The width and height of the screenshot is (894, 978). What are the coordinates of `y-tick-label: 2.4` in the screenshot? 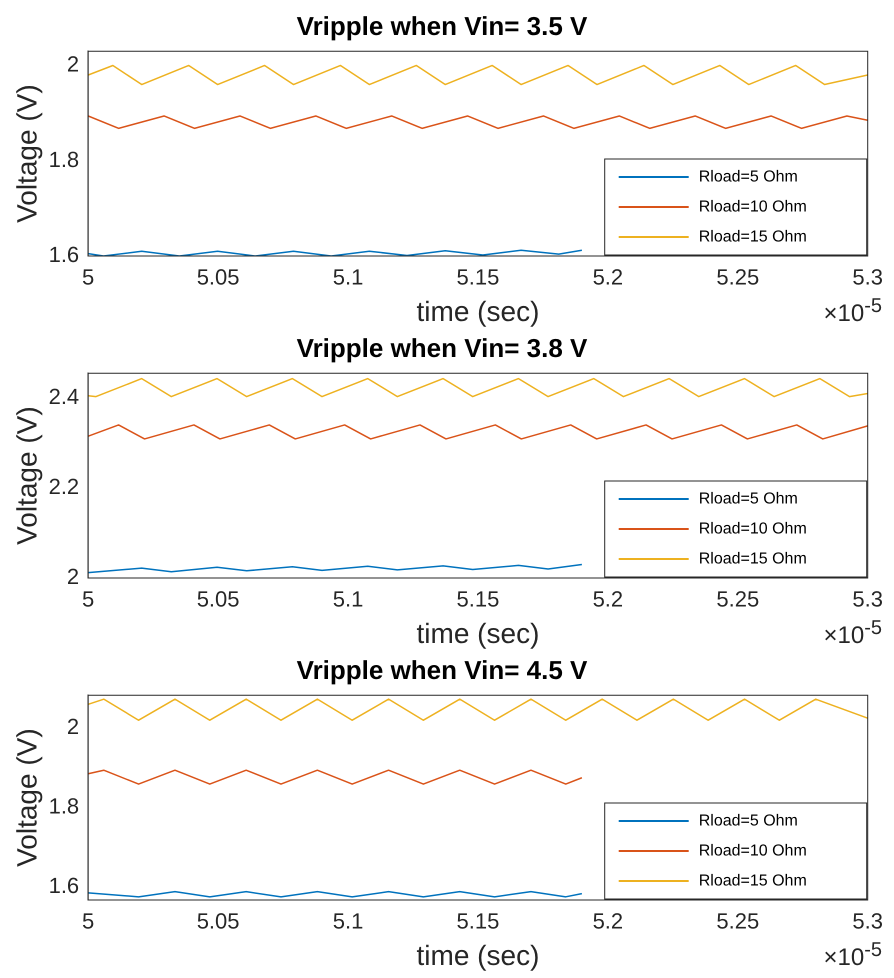 It's located at (64, 397).